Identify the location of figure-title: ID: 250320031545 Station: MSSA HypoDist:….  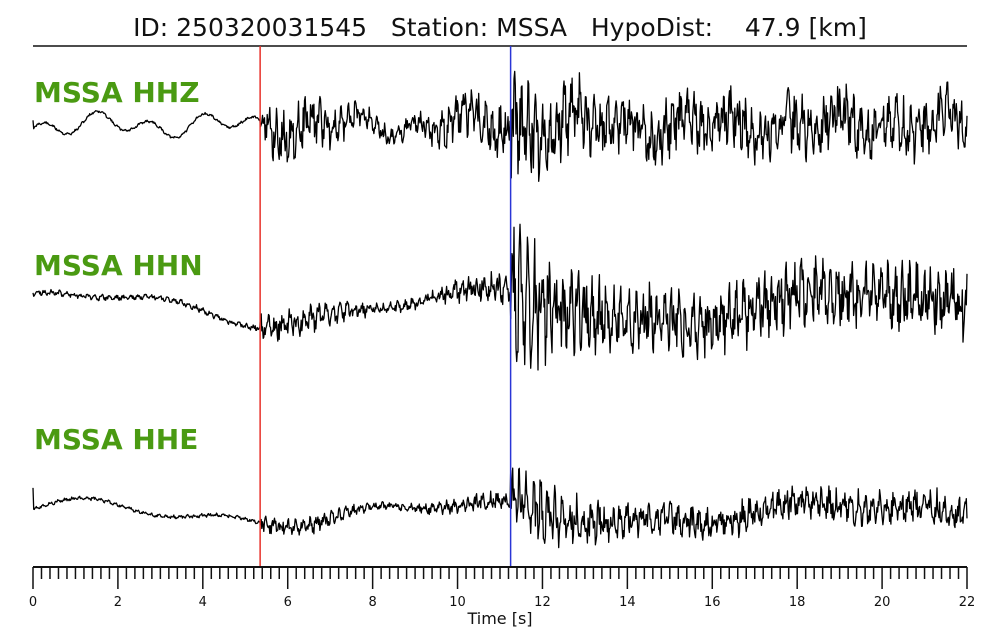
(500, 27).